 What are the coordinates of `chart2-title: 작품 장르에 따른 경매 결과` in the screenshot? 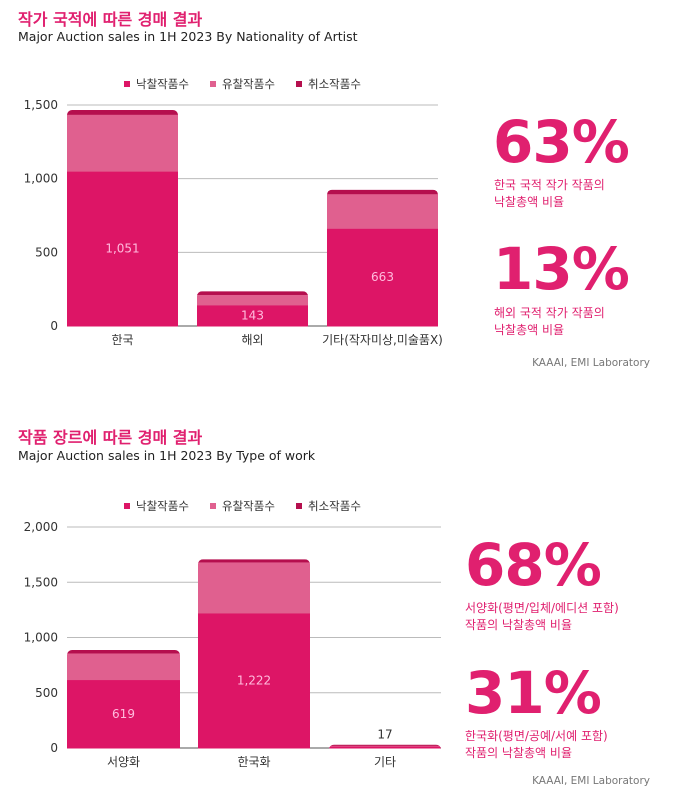 It's located at (110, 437).